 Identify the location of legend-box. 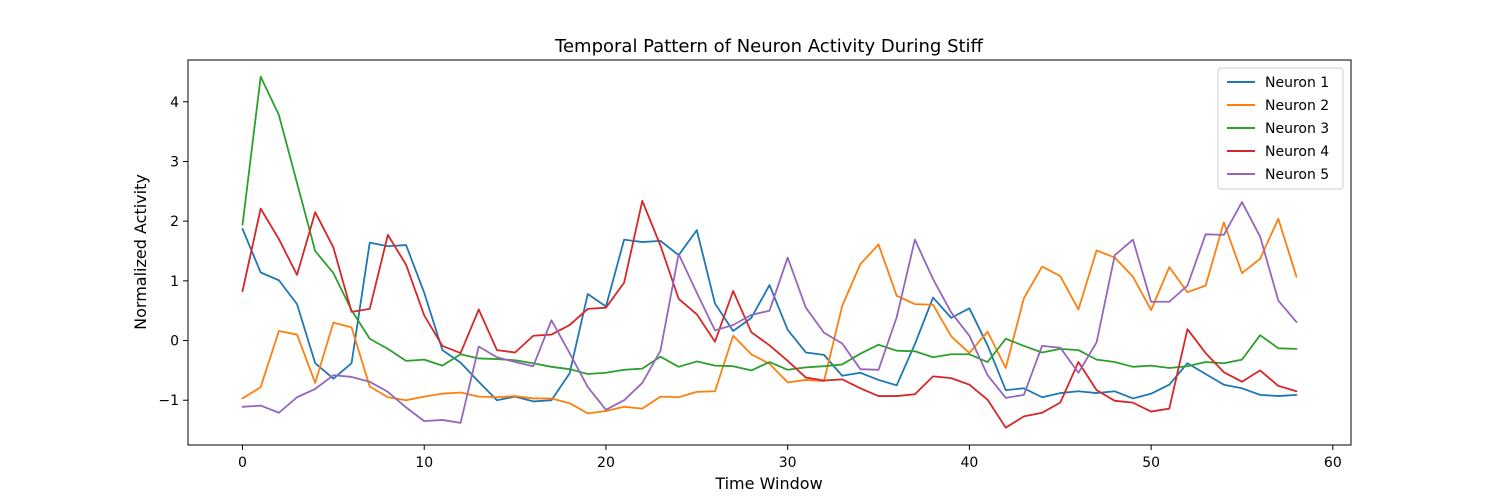
(1280, 128).